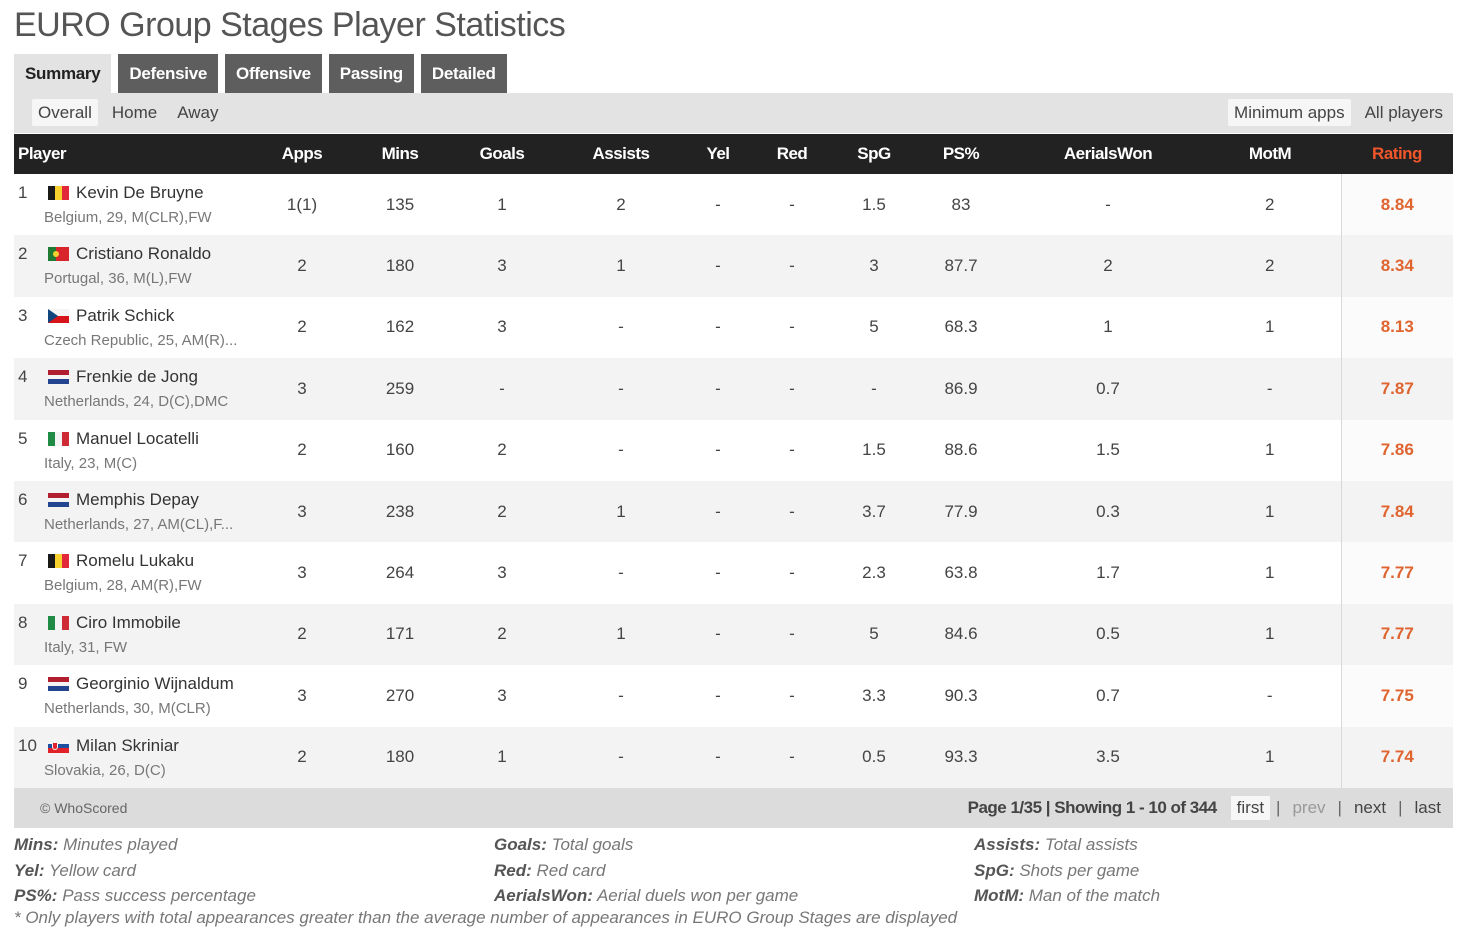 This screenshot has width=1460, height=938. I want to click on header-assists: Assists, so click(621, 154).